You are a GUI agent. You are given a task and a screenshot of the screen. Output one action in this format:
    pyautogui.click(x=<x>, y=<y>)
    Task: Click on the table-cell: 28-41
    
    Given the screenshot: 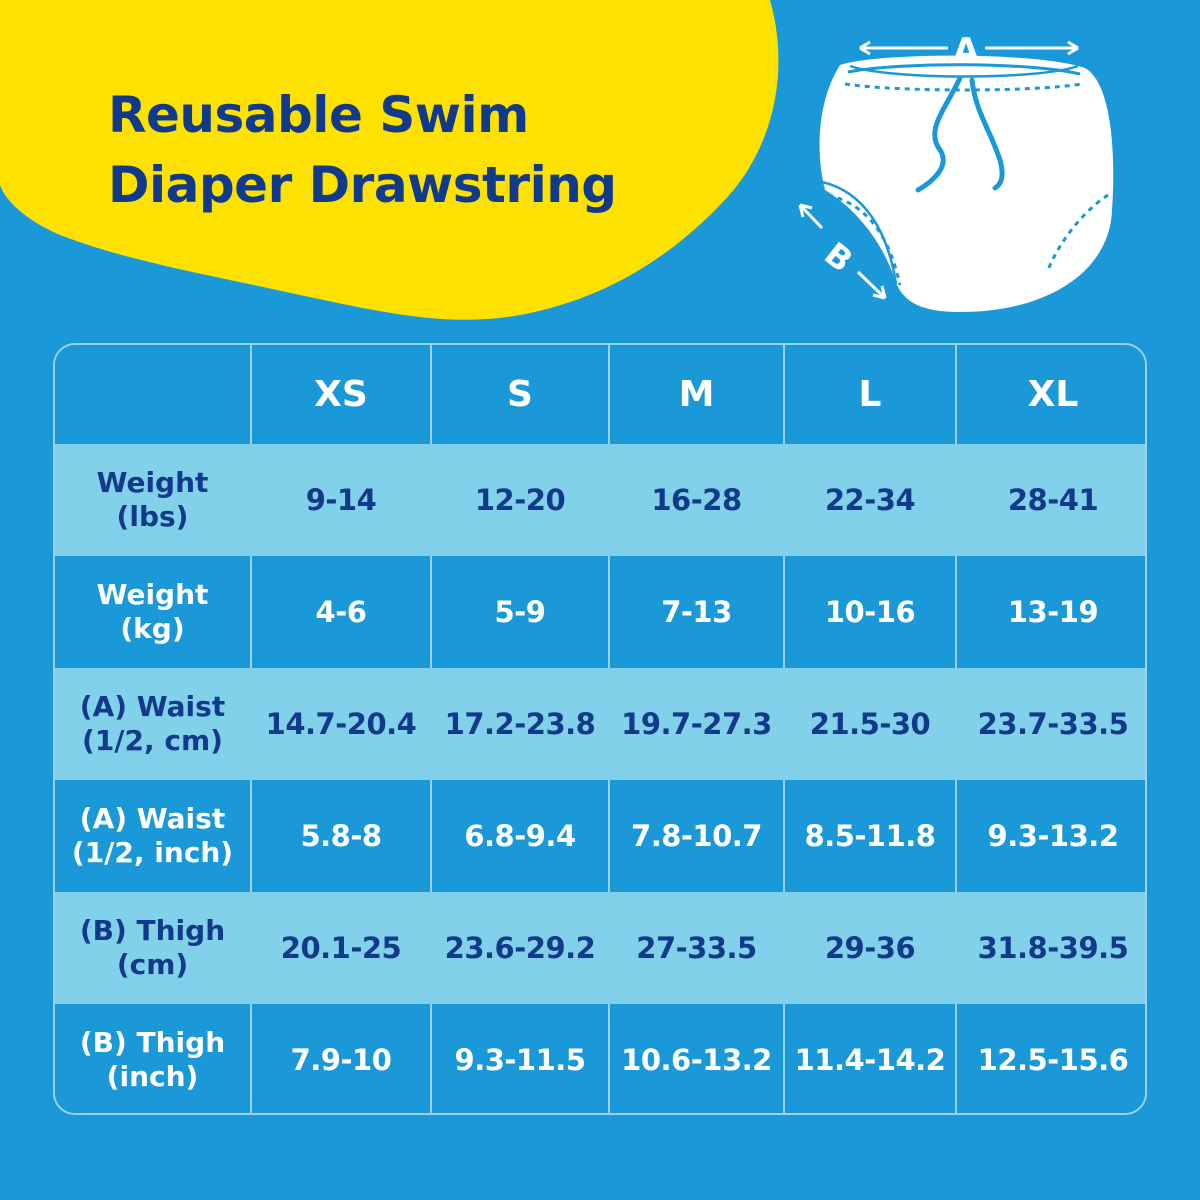 What is the action you would take?
    pyautogui.click(x=1053, y=500)
    